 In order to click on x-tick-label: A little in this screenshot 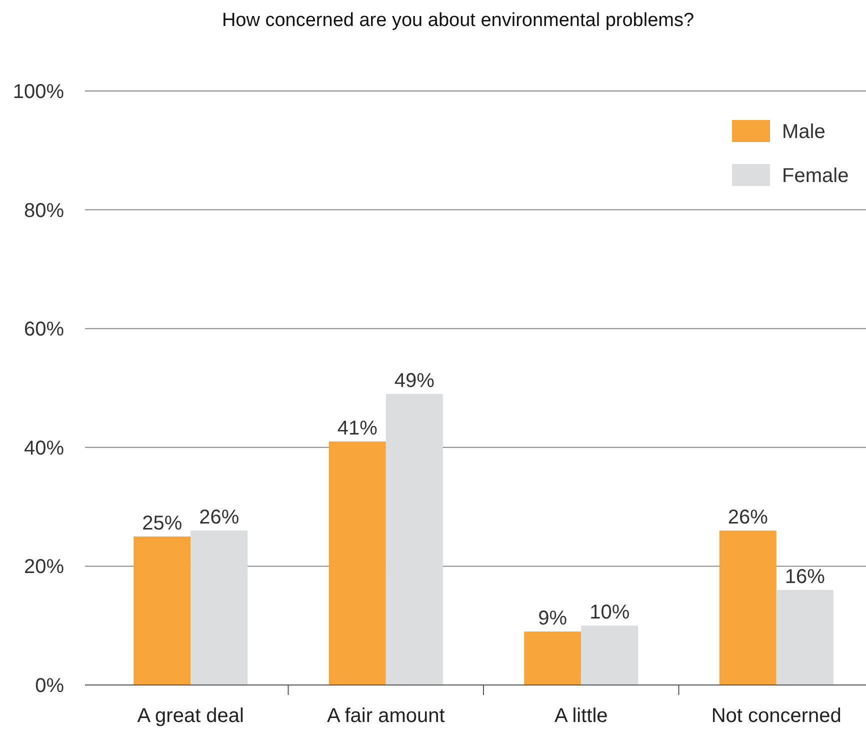, I will do `click(581, 716)`.